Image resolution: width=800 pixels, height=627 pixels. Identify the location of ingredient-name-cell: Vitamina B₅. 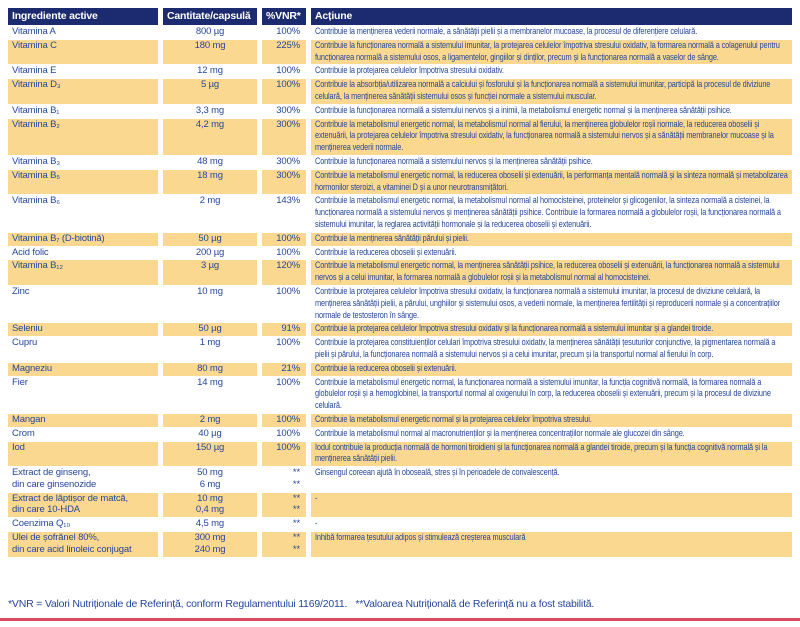
(83, 182).